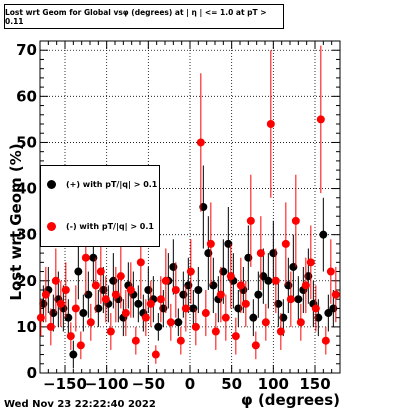  Describe the element at coordinates (51, 226) in the screenshot. I see `legend-marker-neg` at that location.